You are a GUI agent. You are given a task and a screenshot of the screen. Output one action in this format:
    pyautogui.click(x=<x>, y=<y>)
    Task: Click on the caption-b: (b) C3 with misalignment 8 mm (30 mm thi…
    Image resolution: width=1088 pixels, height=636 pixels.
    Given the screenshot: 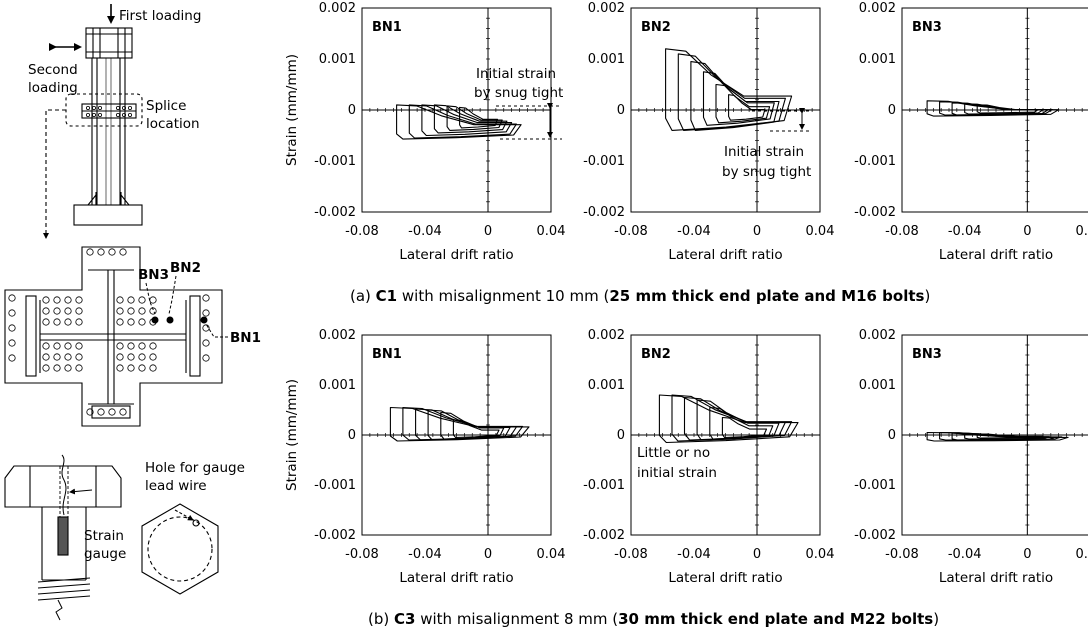 What is the action you would take?
    pyautogui.click(x=653, y=619)
    